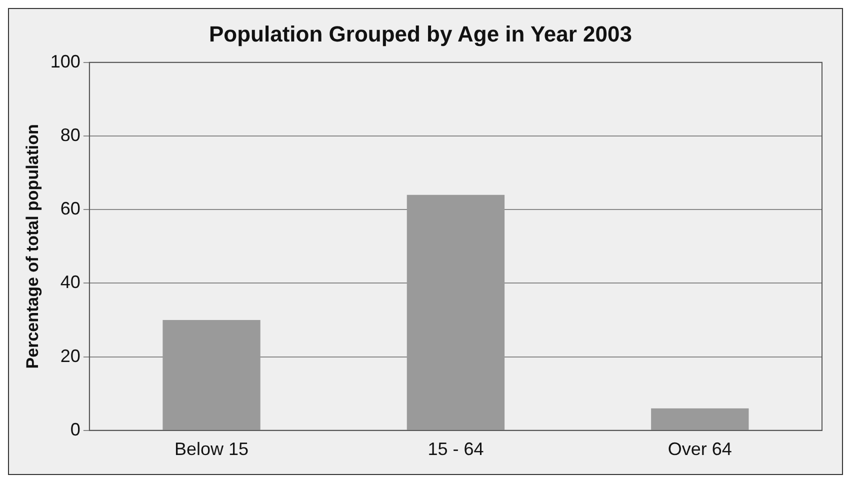  What do you see at coordinates (70, 356) in the screenshot?
I see `y-tick-label: 20` at bounding box center [70, 356].